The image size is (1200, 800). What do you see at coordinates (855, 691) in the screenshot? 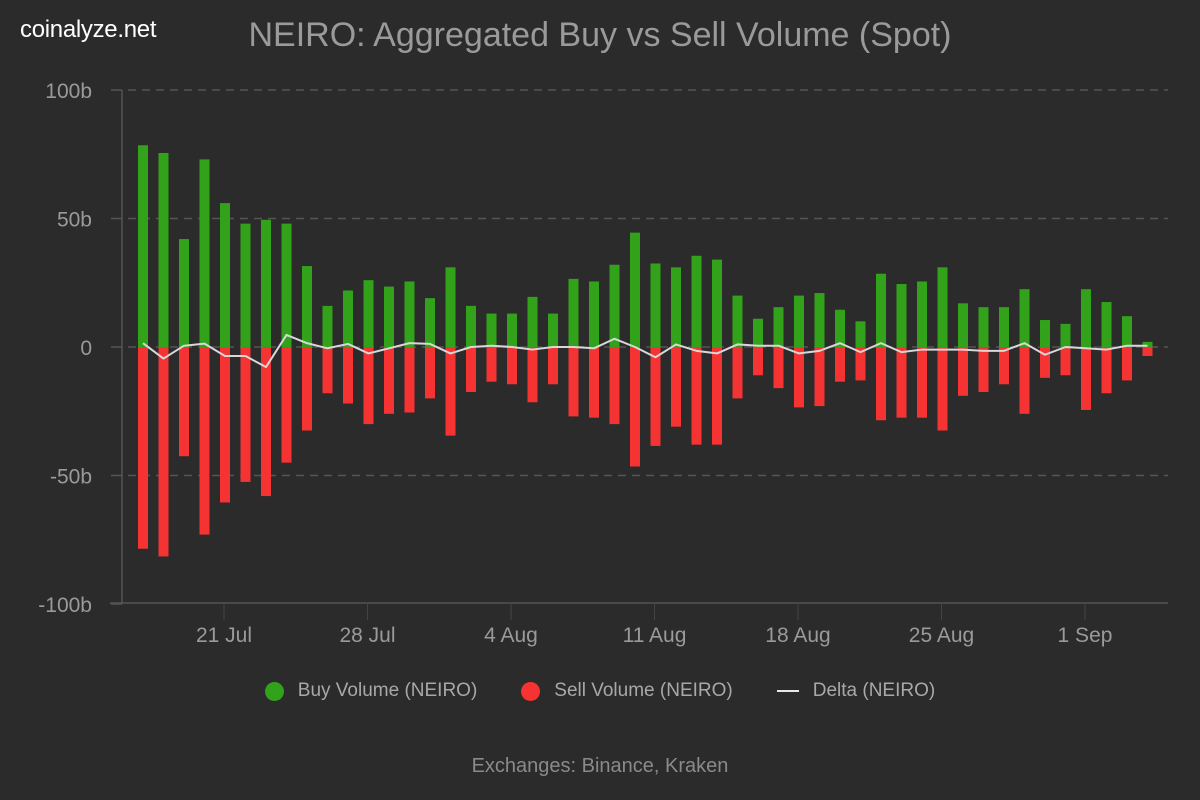
I see `legend-item-delta: Delta (NEIRO)` at bounding box center [855, 691].